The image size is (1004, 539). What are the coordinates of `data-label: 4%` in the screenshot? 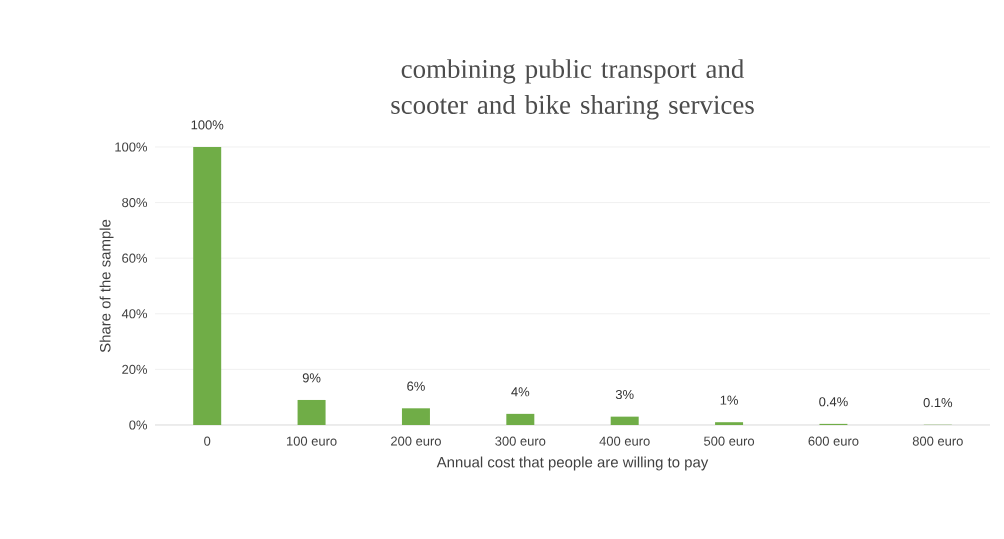 It's located at (520, 392).